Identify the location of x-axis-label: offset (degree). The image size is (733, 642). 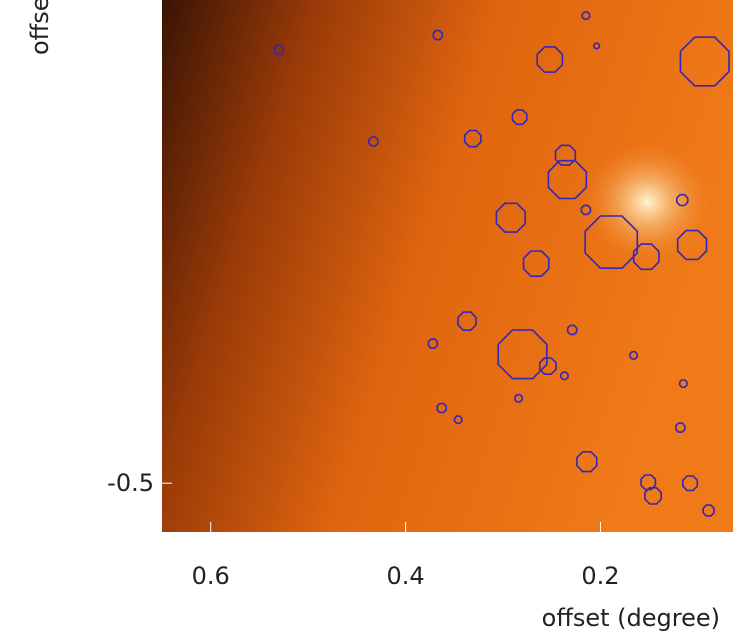
(631, 618).